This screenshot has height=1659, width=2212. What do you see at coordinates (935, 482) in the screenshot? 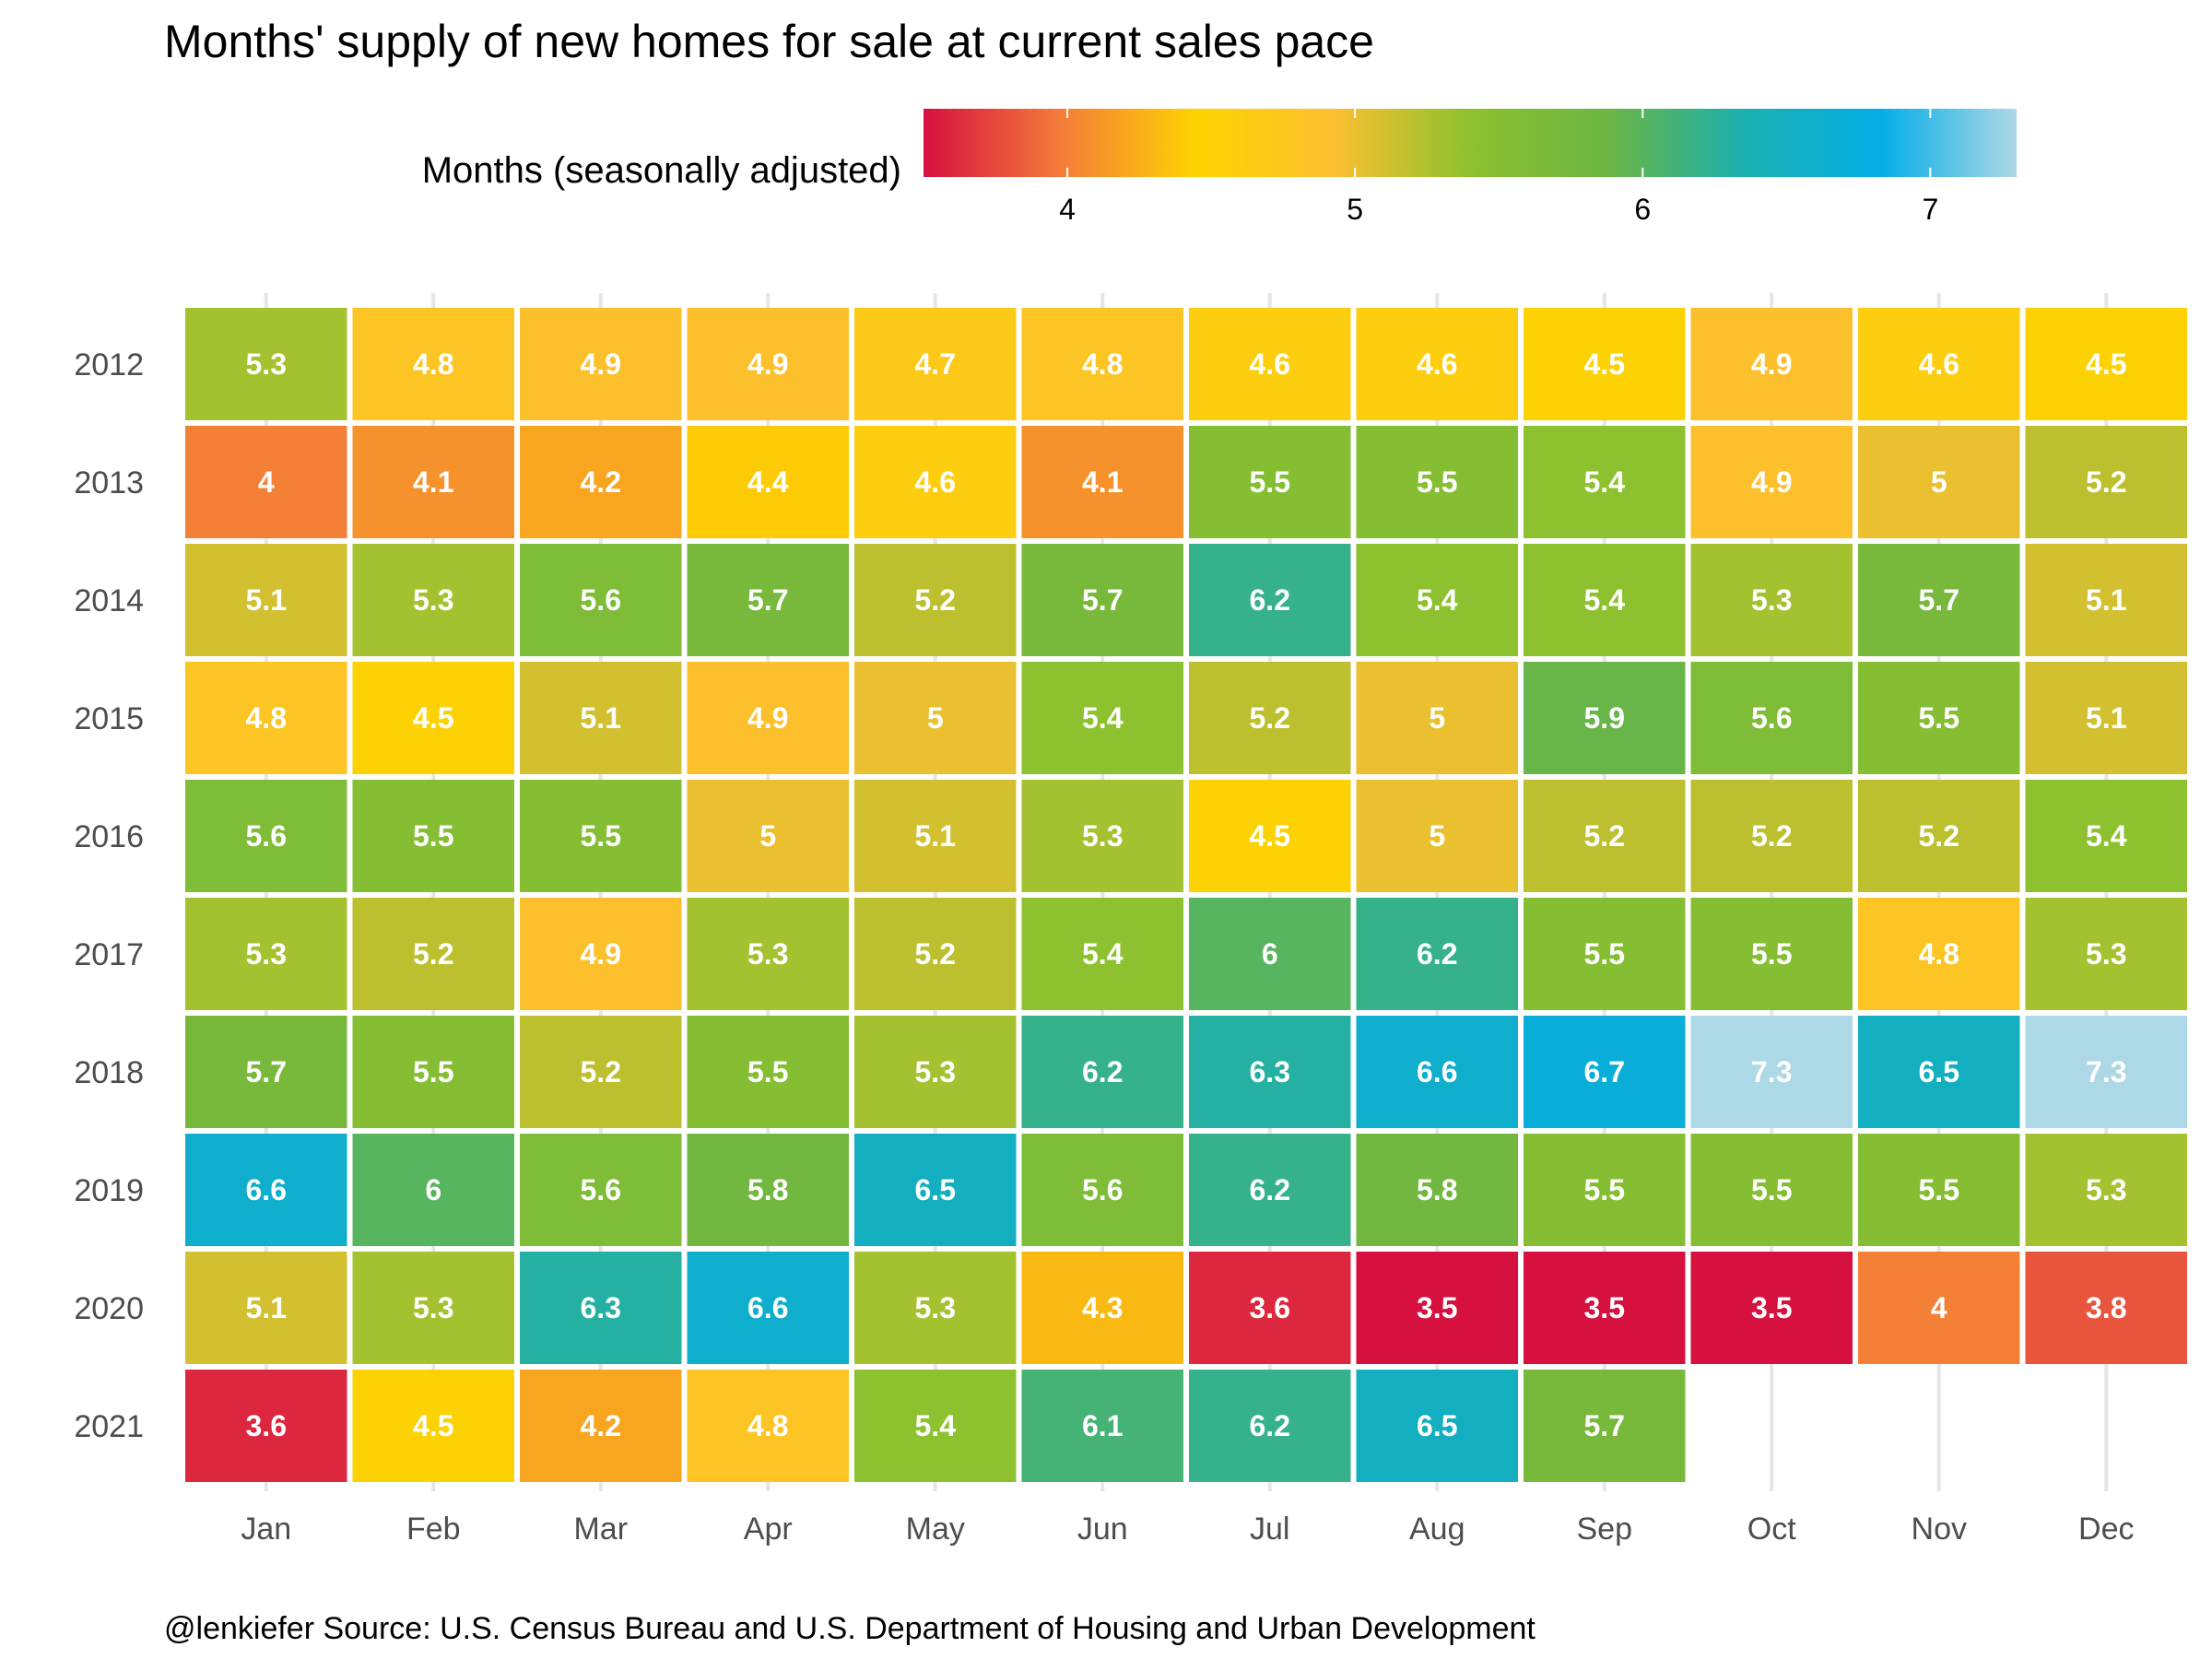
I see `cell-value-label: 4.6` at bounding box center [935, 482].